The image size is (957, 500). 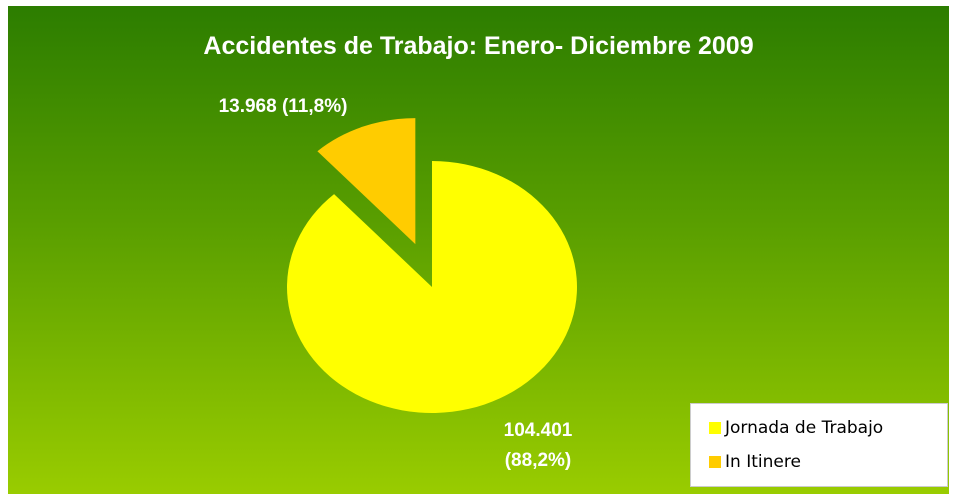 I want to click on legend-label: Jornada de Trabajo, so click(x=804, y=428).